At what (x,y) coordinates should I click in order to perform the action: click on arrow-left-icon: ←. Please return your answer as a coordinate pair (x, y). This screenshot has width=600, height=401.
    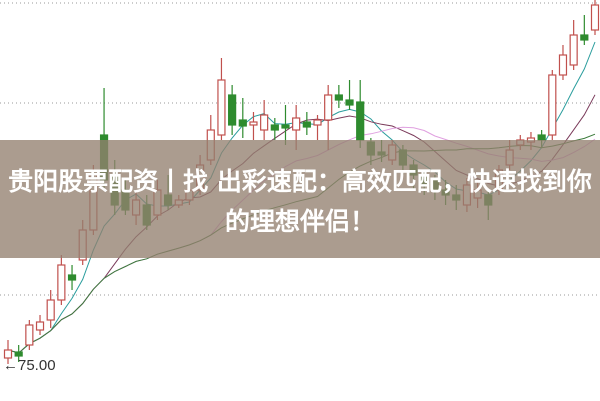
    Looking at the image, I should click on (10, 365).